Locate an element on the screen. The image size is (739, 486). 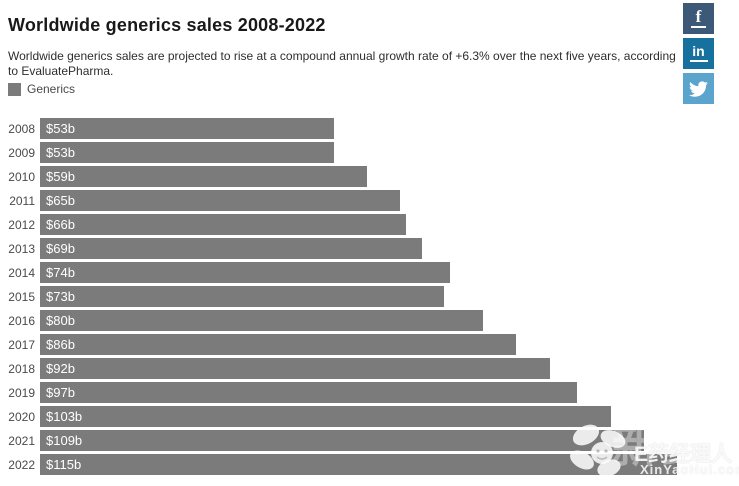
bar: $97b is located at coordinates (308, 392).